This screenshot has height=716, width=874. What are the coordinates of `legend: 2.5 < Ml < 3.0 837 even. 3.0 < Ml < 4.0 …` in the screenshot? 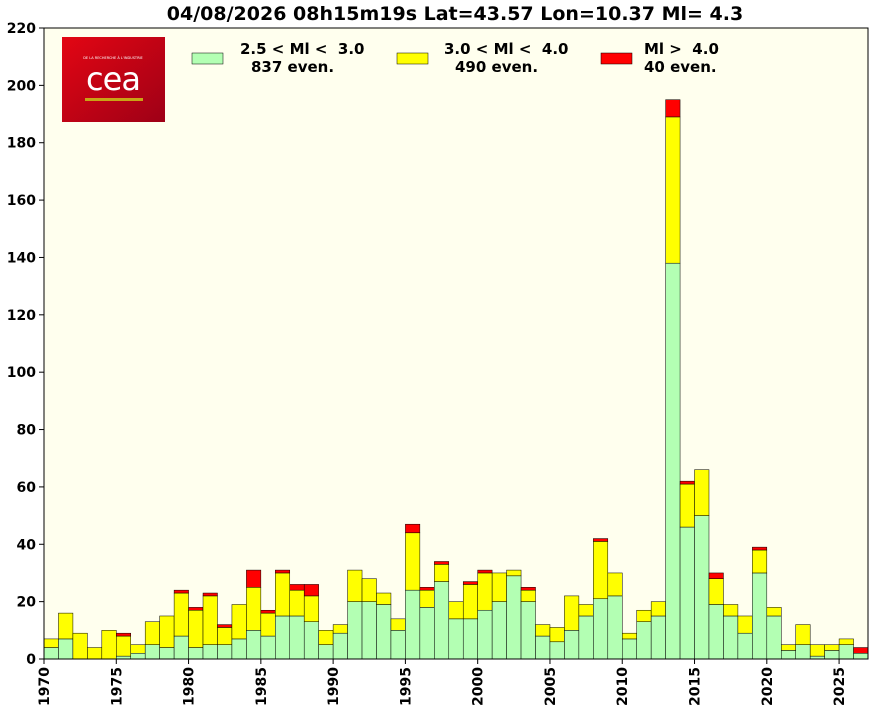 It's located at (455, 58).